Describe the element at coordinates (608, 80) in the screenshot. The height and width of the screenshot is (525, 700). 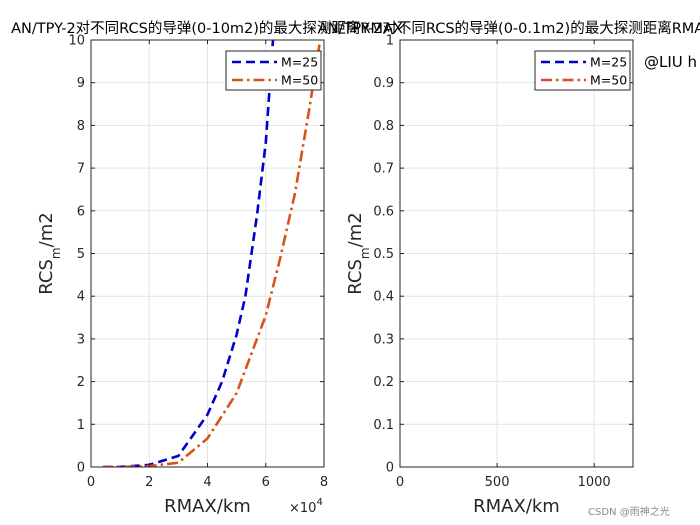
I see `right-legend-label-M=50: M=50` at that location.